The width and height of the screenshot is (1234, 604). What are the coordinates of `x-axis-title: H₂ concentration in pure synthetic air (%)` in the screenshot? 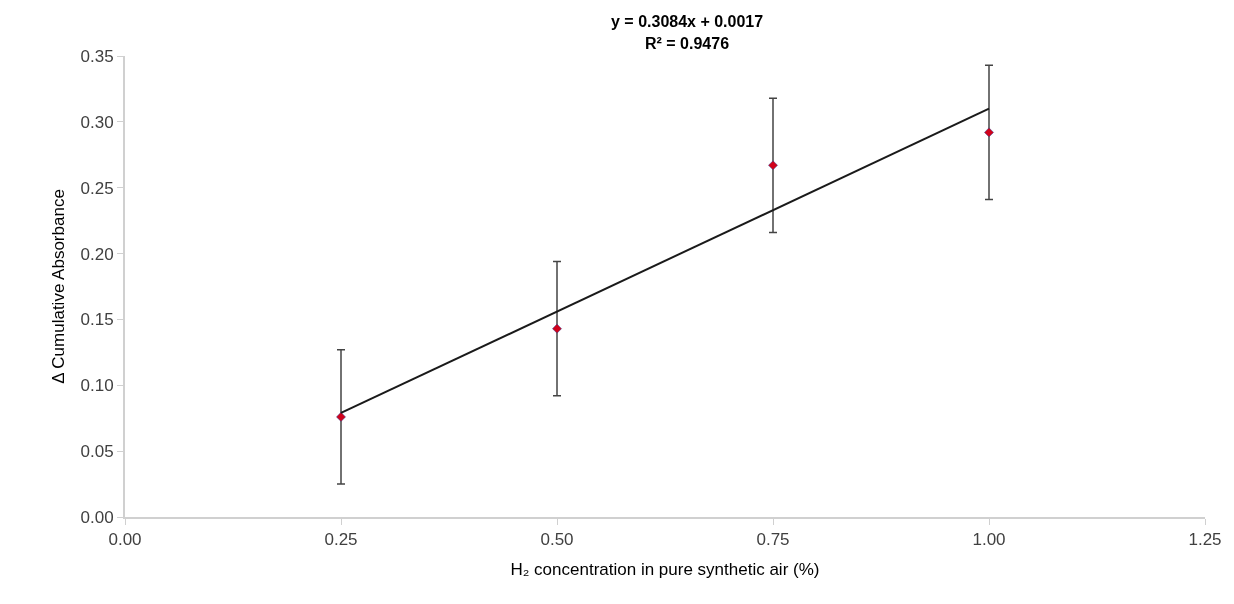 It's located at (665, 570).